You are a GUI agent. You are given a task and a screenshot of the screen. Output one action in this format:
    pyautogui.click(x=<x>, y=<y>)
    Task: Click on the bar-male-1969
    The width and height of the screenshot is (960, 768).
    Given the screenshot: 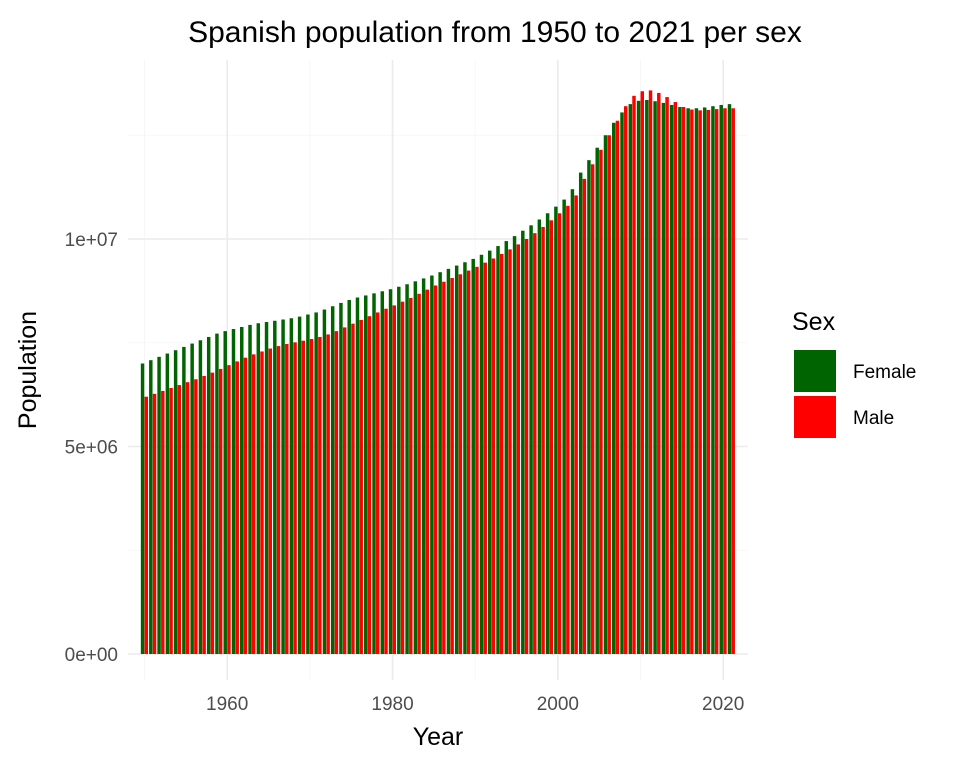 What is the action you would take?
    pyautogui.click(x=303, y=497)
    